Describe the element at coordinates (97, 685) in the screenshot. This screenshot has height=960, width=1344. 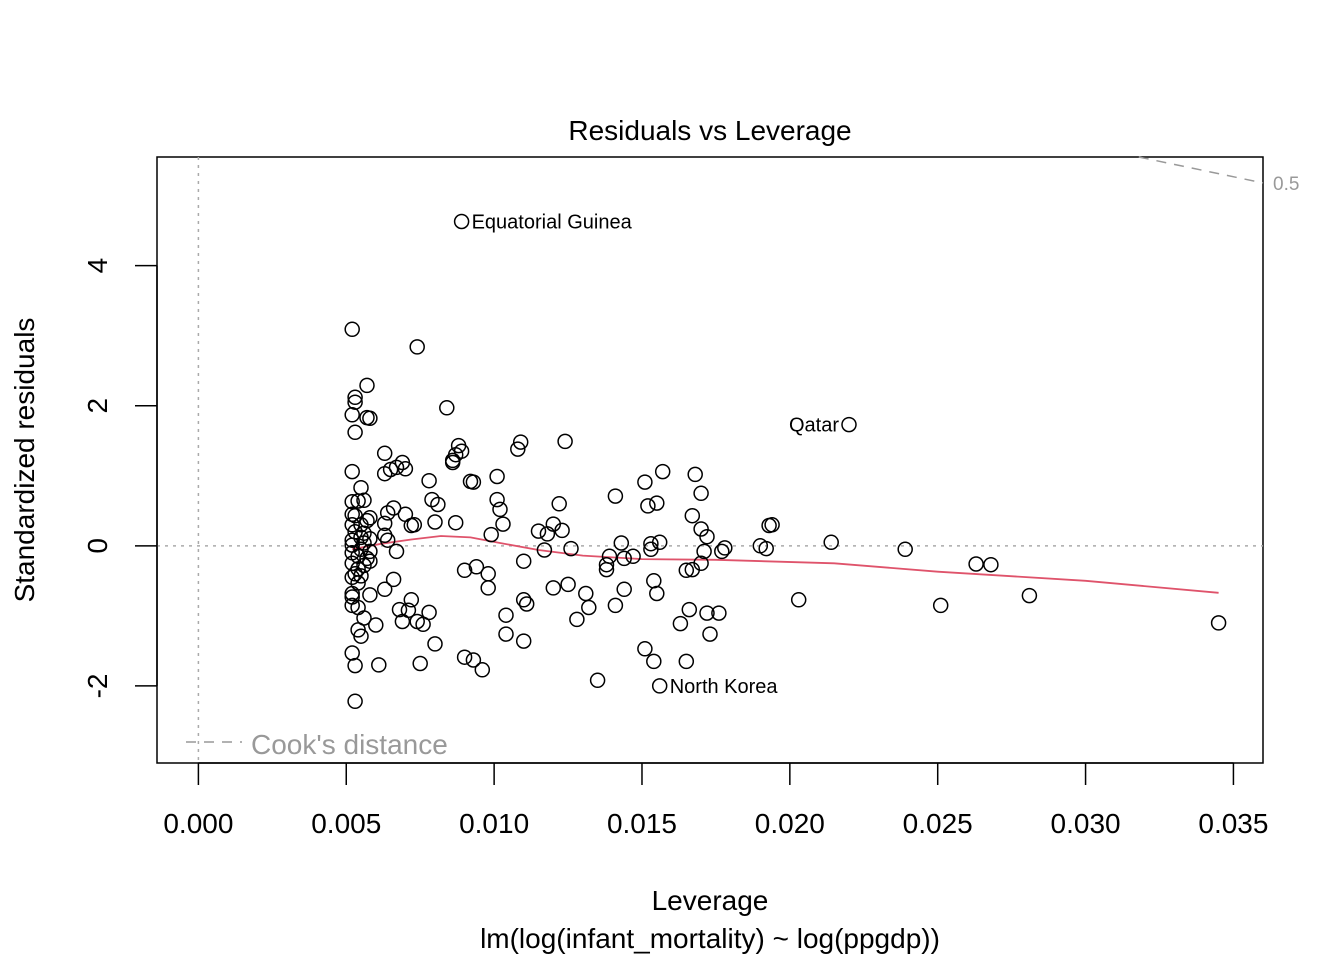
I see `y-tick-label: -2` at that location.